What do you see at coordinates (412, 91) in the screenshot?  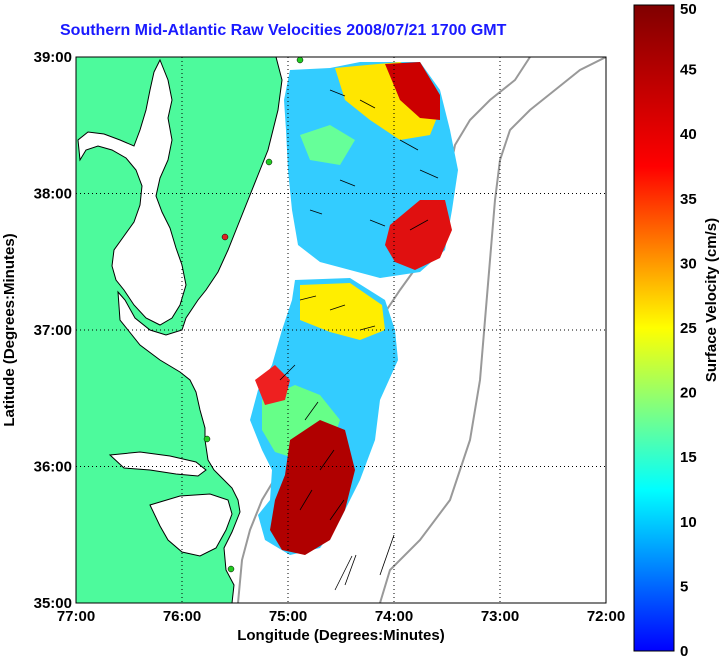 I see `velocity-field-north-hot1` at bounding box center [412, 91].